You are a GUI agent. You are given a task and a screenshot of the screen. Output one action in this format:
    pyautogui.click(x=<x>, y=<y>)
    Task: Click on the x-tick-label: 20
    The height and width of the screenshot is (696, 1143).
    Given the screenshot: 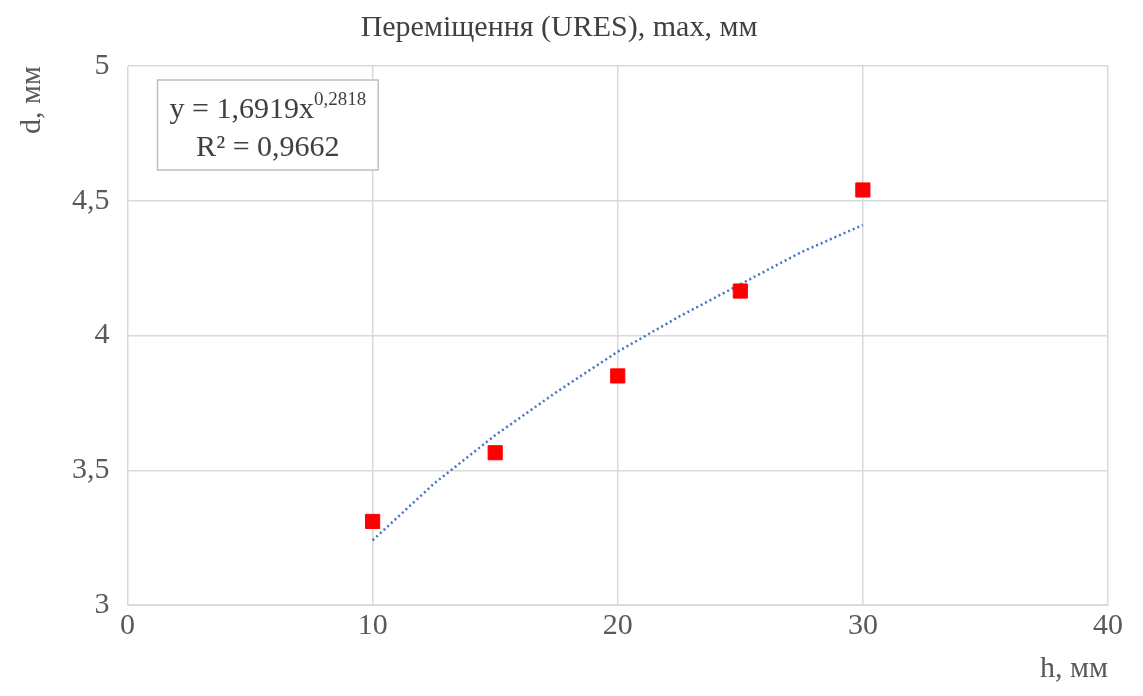 What is the action you would take?
    pyautogui.click(x=617, y=623)
    